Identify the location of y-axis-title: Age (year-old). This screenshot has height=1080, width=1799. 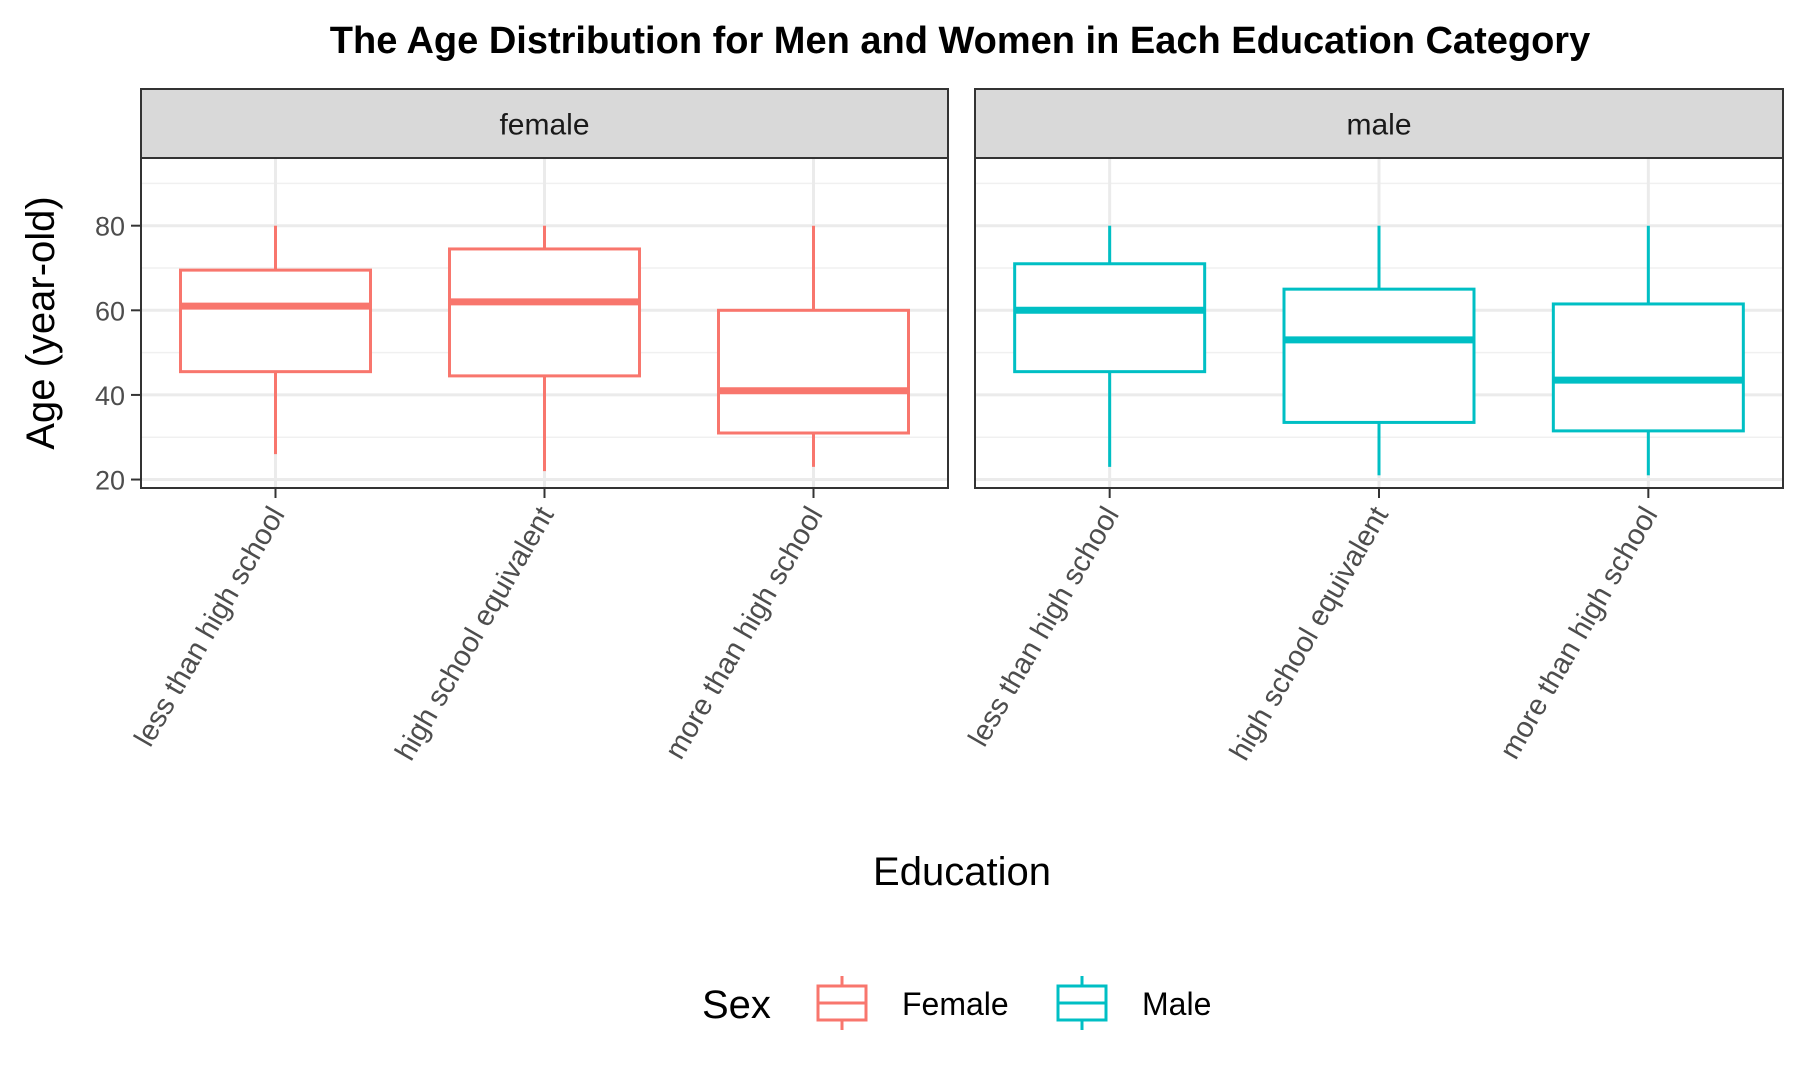
(41, 322).